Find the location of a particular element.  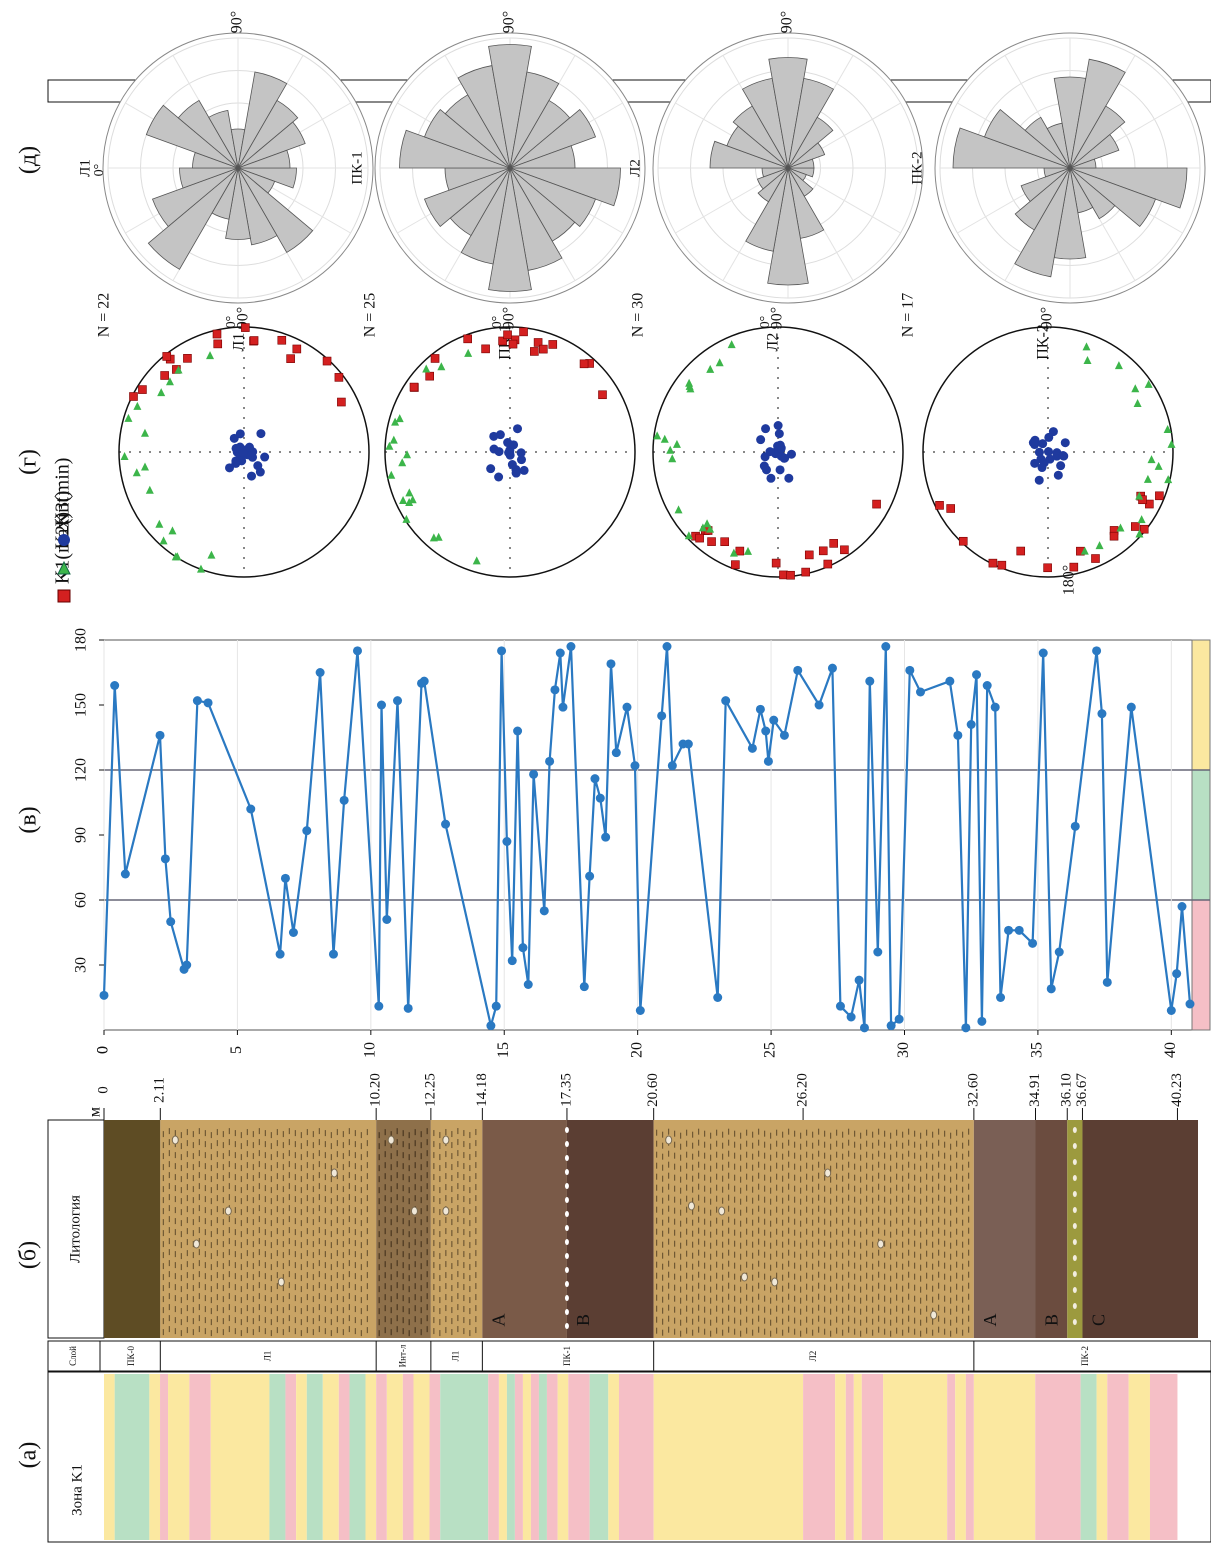

horizon-label: A is located at coordinates (990, 1320).